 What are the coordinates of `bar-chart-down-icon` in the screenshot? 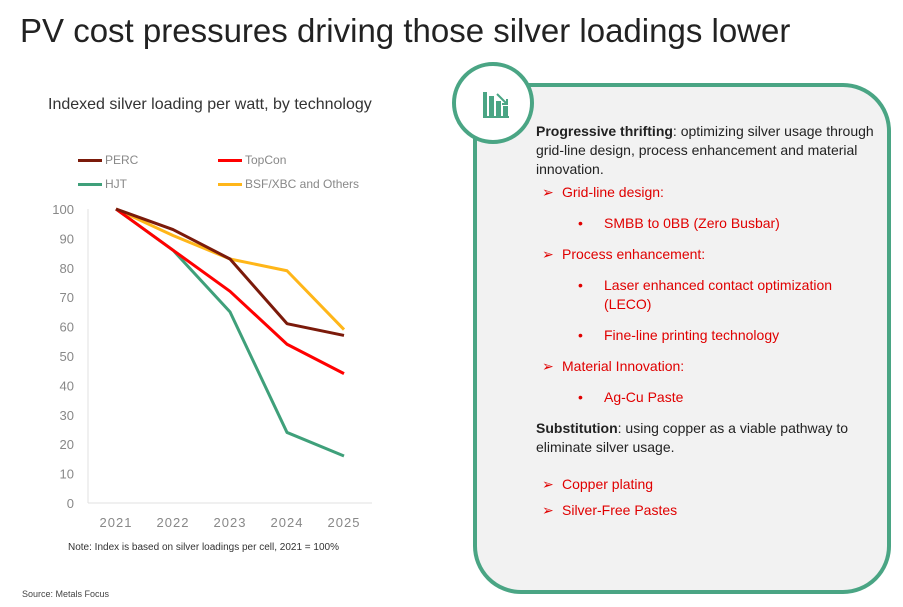 It's located at (496, 105).